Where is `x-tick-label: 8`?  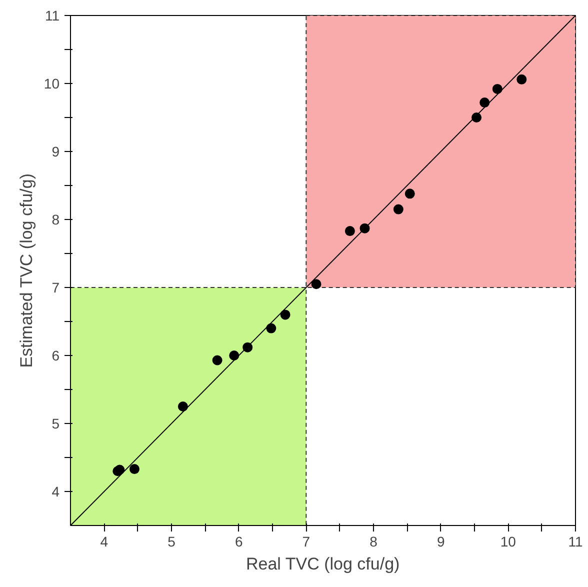 x-tick-label: 8 is located at coordinates (374, 542).